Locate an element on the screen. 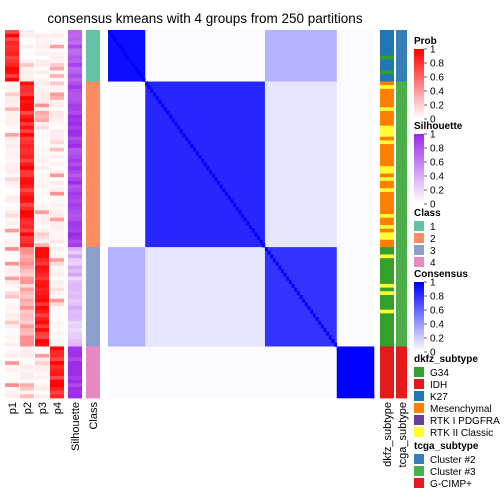 The height and width of the screenshot is (504, 504). annotation-tracks is located at coordinates (52, 214).